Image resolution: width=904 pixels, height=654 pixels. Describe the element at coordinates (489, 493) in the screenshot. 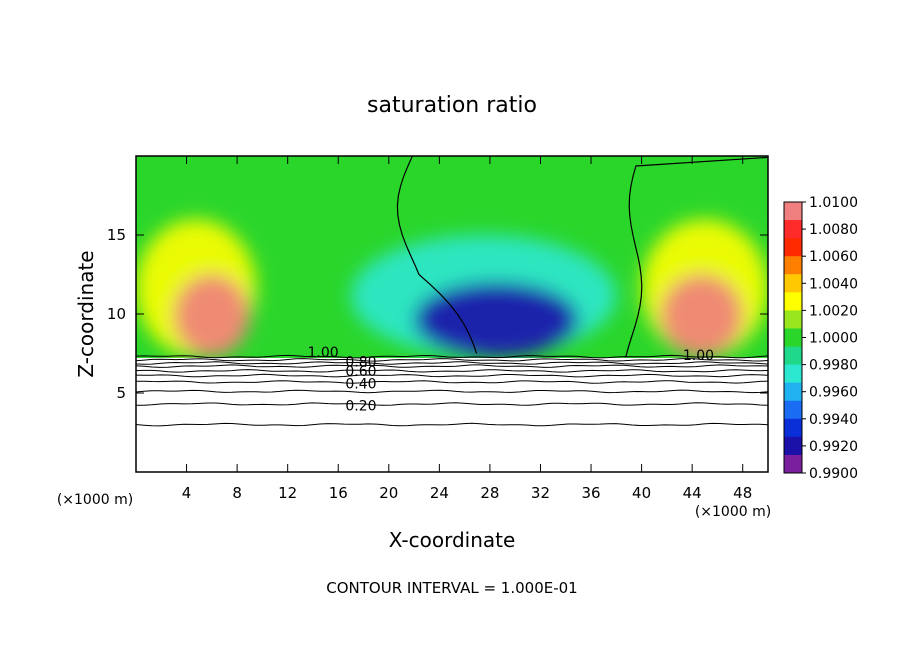

I see `x-tick-label-6: 28` at that location.